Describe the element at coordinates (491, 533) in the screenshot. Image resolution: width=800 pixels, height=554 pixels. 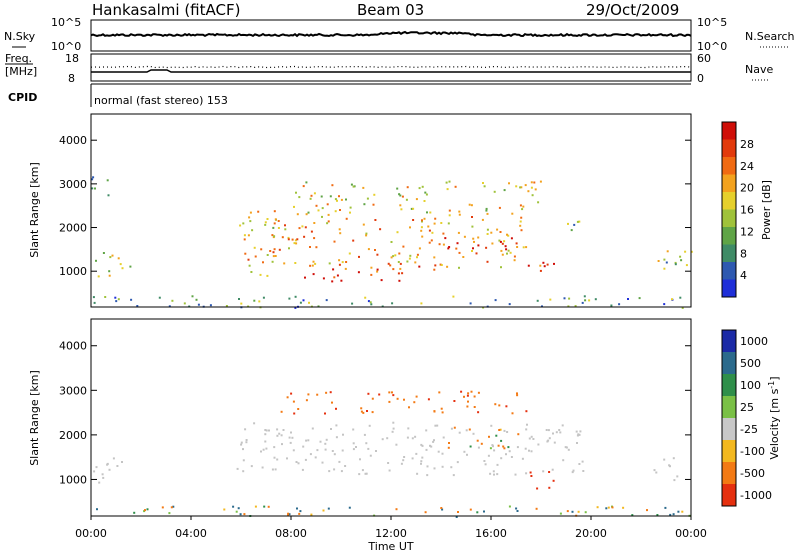
I see `time-tick-label: 16:00` at that location.